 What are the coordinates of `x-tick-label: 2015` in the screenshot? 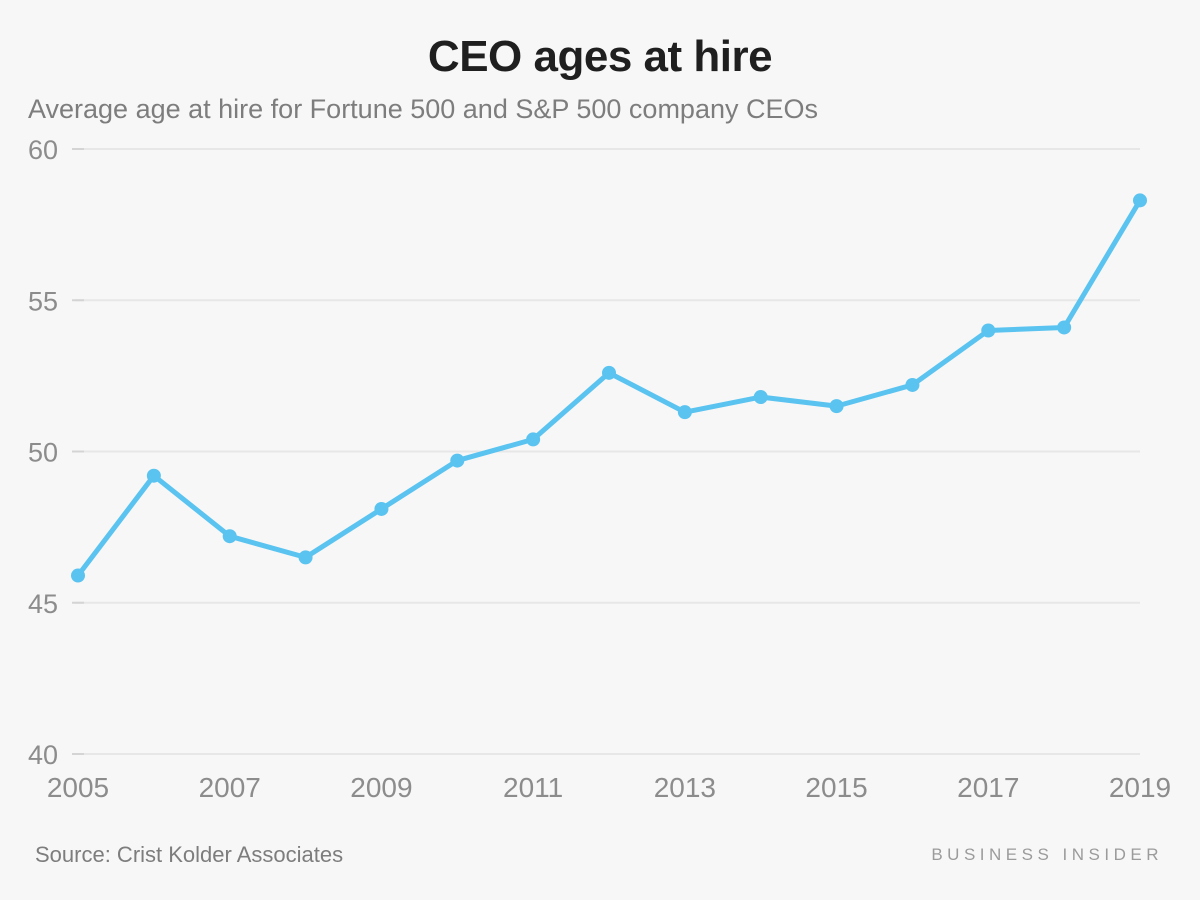 It's located at (836, 787).